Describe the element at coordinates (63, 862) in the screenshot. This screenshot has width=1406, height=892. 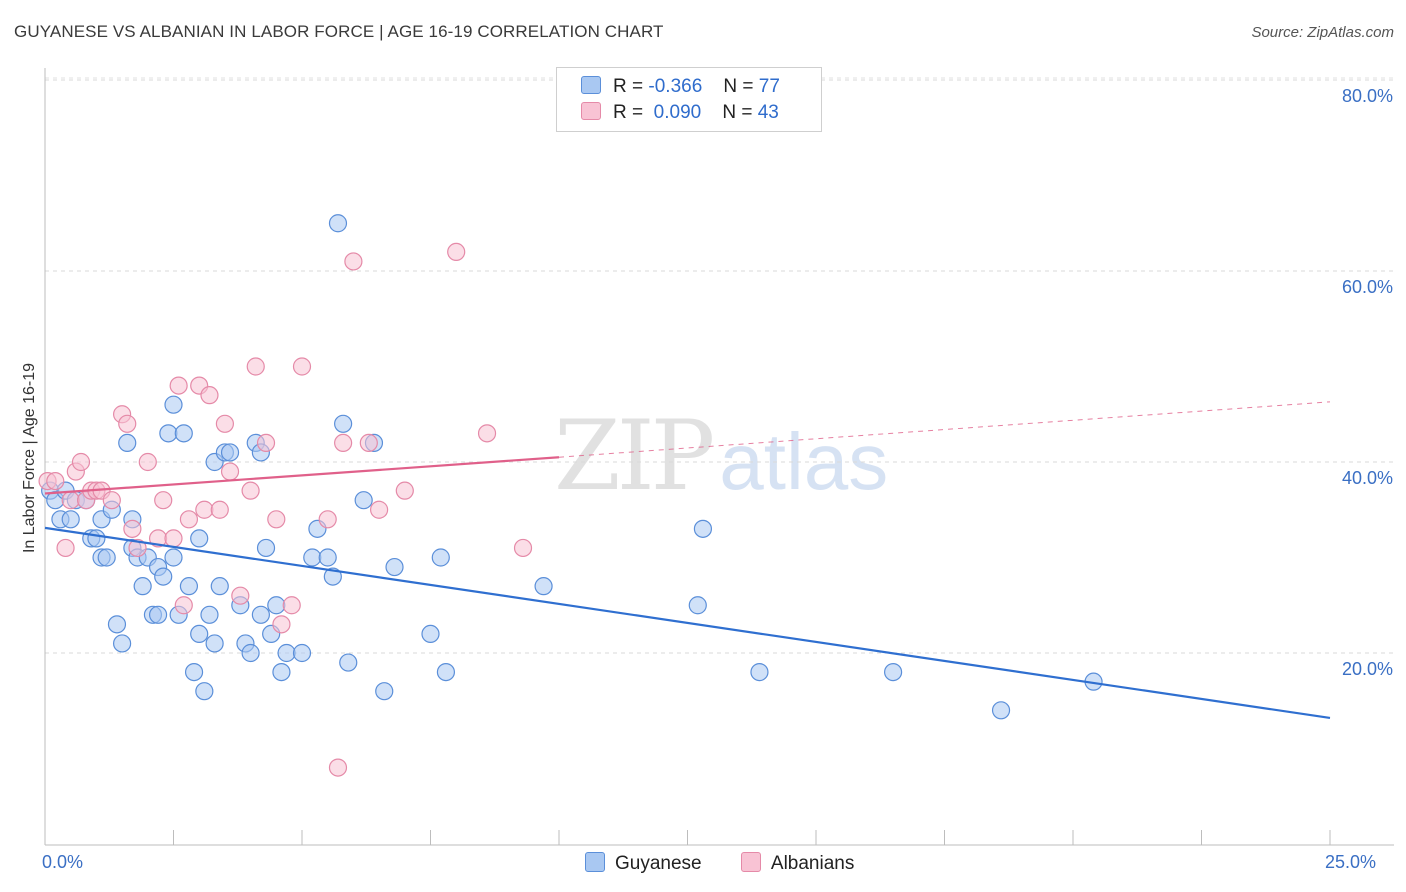
I see `x-tick-min: 0.0%` at that location.